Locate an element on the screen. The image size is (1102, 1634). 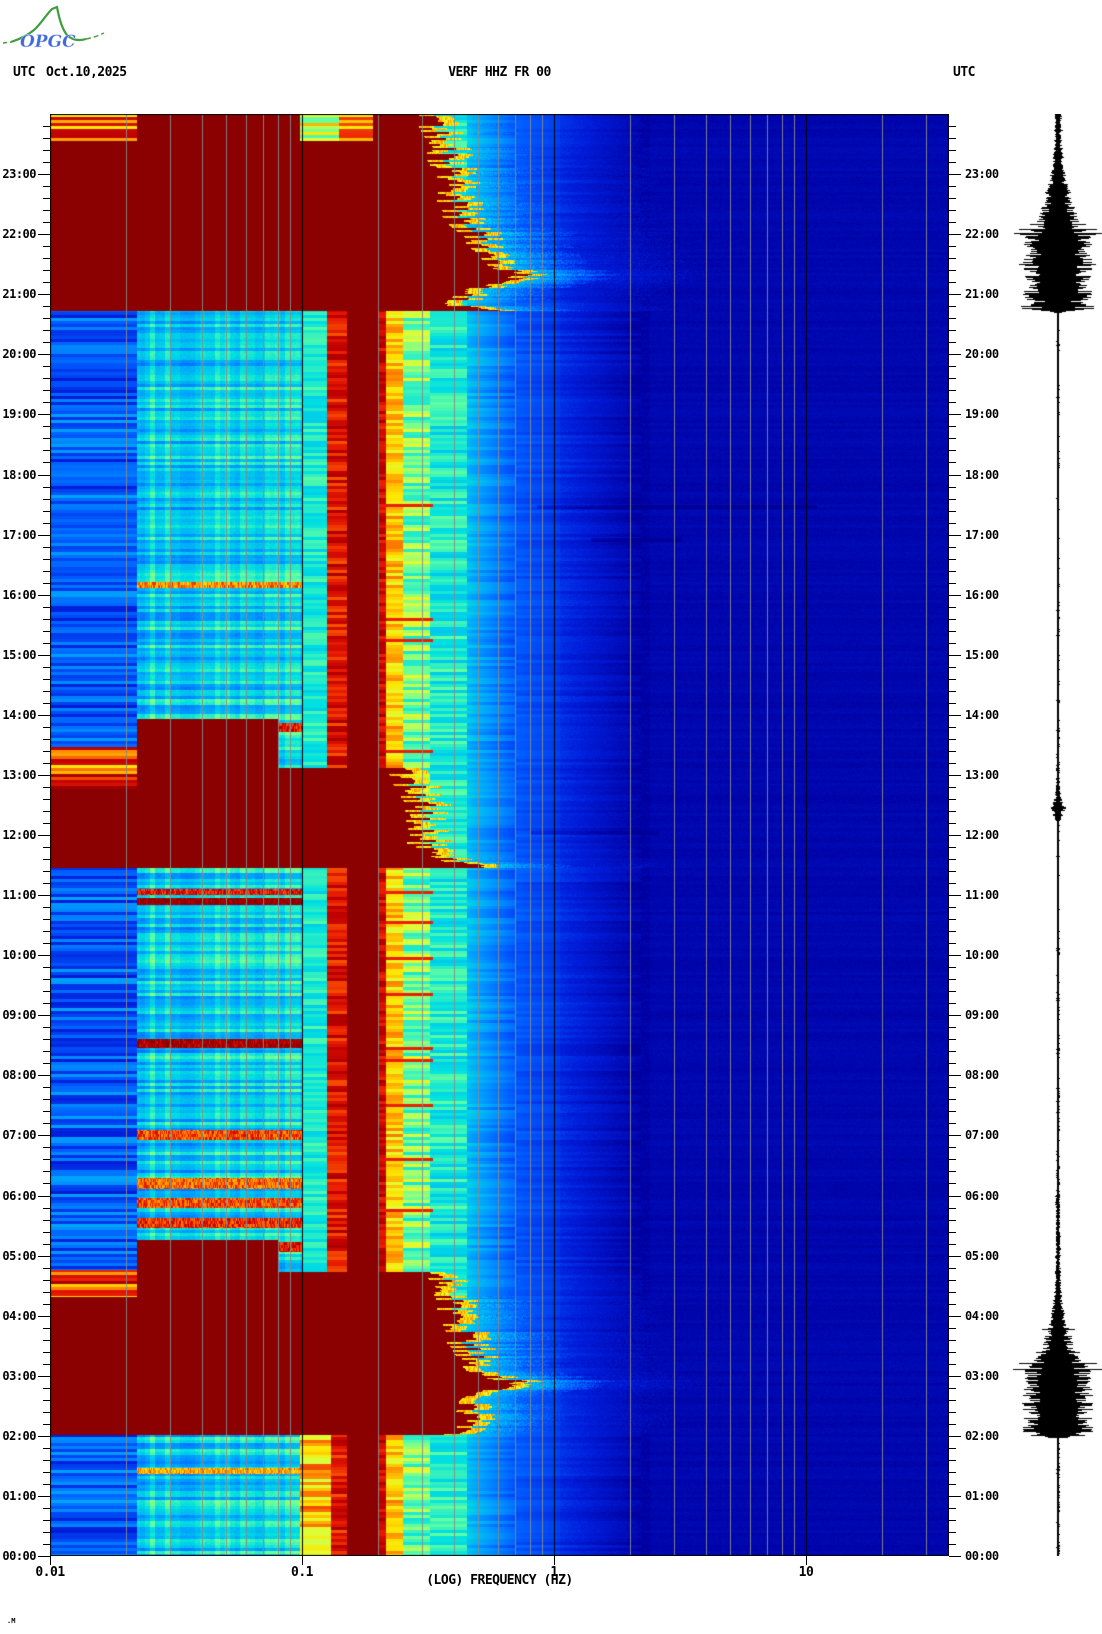
opgc-logo: OPGC is located at coordinates (53, 28).